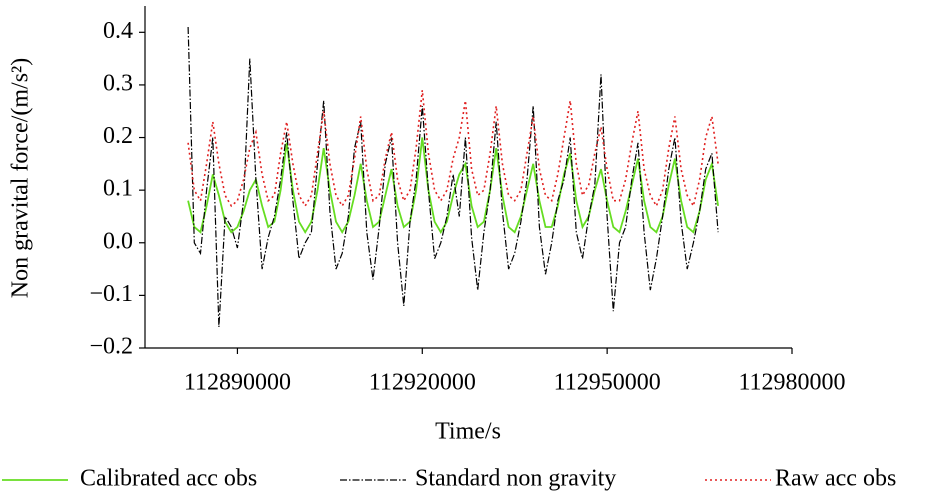 Image resolution: width=945 pixels, height=503 pixels. Describe the element at coordinates (607, 383) in the screenshot. I see `x-tick-label: 112950000` at that location.